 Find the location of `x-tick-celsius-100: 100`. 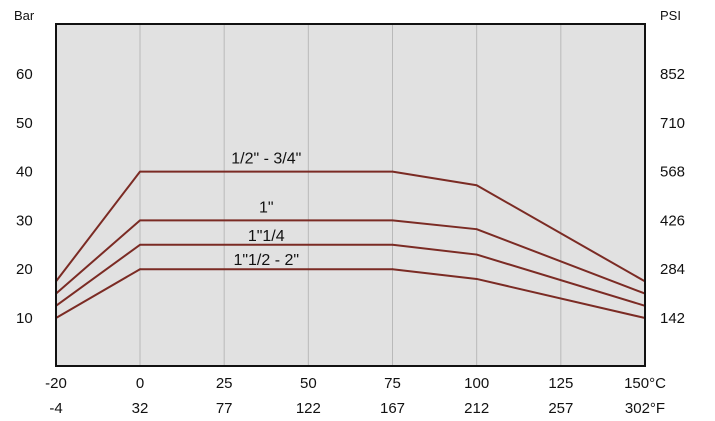

x-tick-celsius-100: 100 is located at coordinates (476, 383).